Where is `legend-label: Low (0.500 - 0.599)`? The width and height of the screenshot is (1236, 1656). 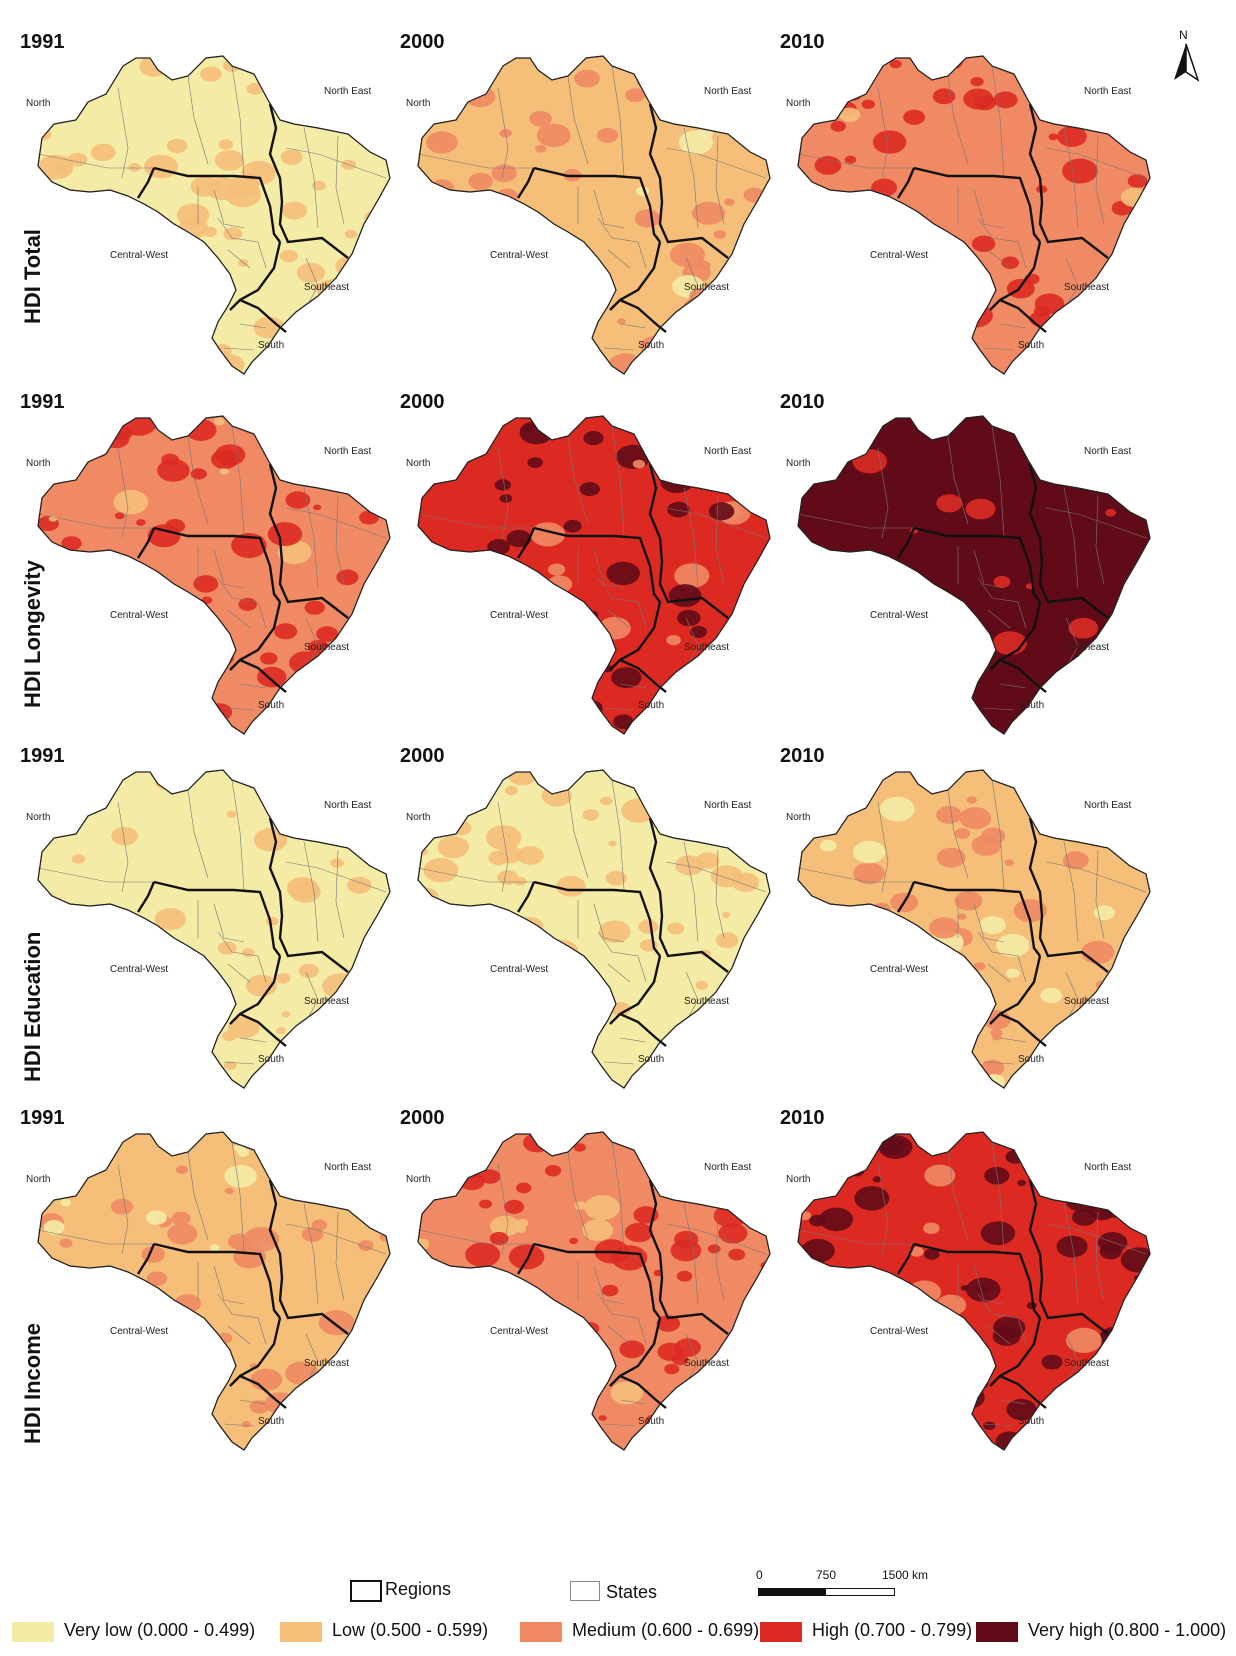 legend-label: Low (0.500 - 0.599) is located at coordinates (410, 1630).